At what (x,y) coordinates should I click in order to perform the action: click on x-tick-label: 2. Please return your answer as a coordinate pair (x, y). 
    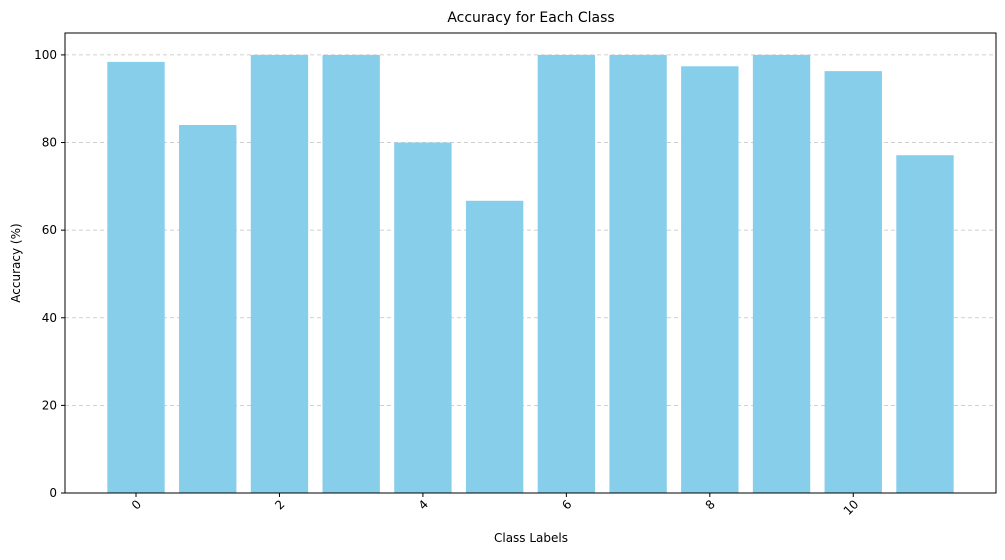
    Looking at the image, I should click on (279, 504).